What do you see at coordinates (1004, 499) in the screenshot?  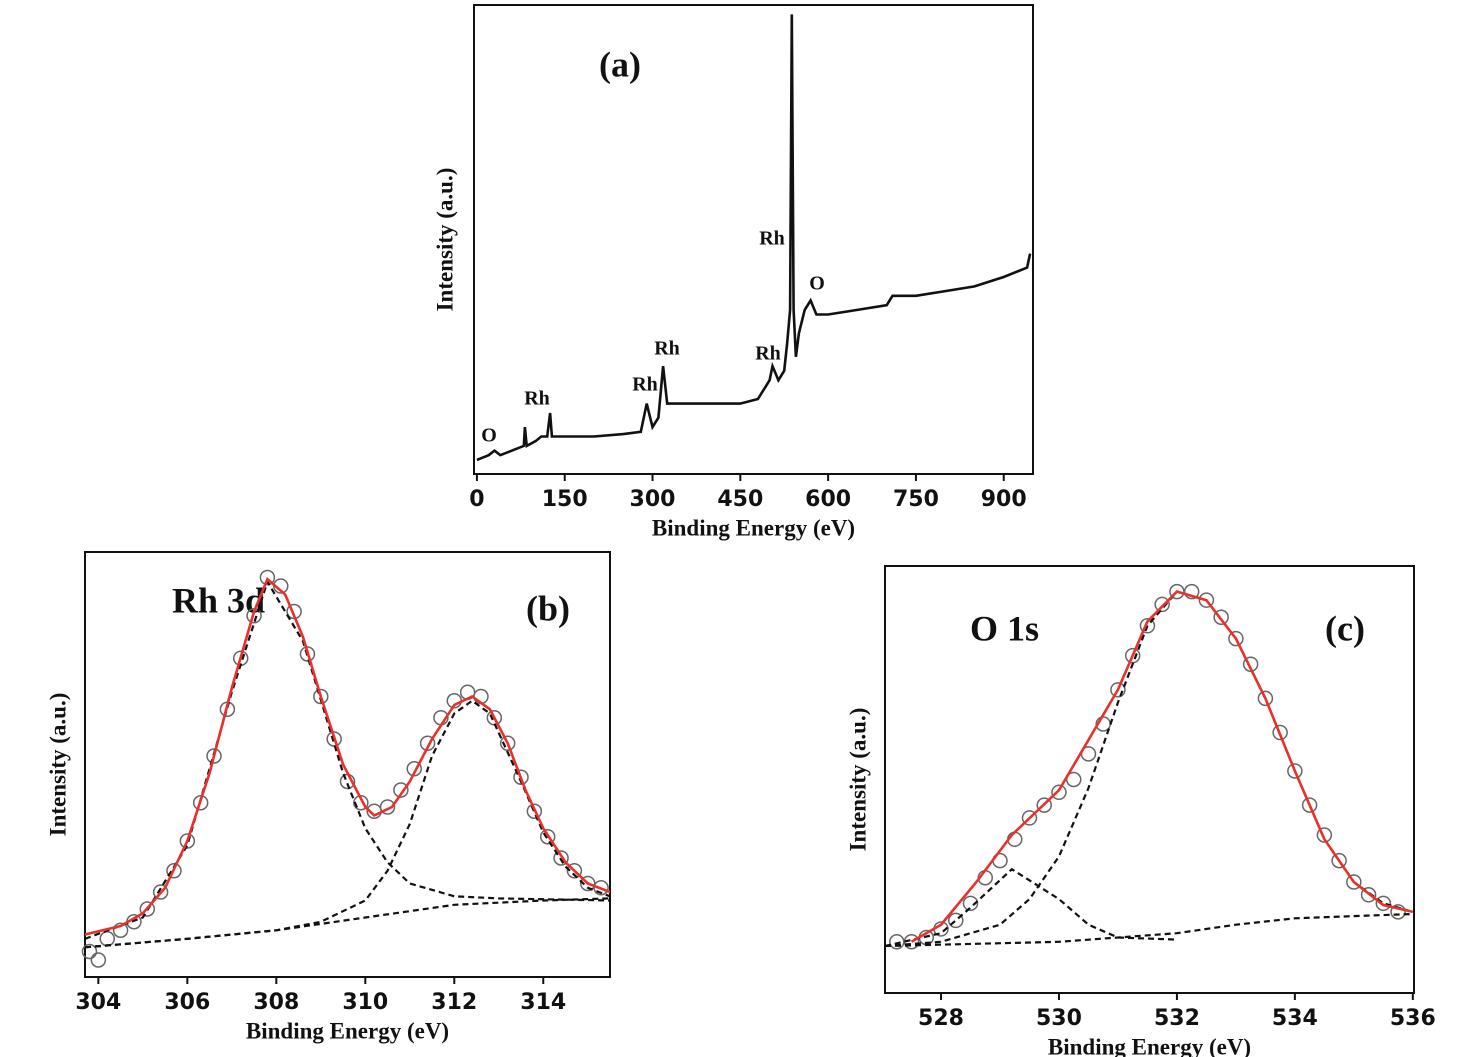 I see `x-tick-label: 900` at bounding box center [1004, 499].